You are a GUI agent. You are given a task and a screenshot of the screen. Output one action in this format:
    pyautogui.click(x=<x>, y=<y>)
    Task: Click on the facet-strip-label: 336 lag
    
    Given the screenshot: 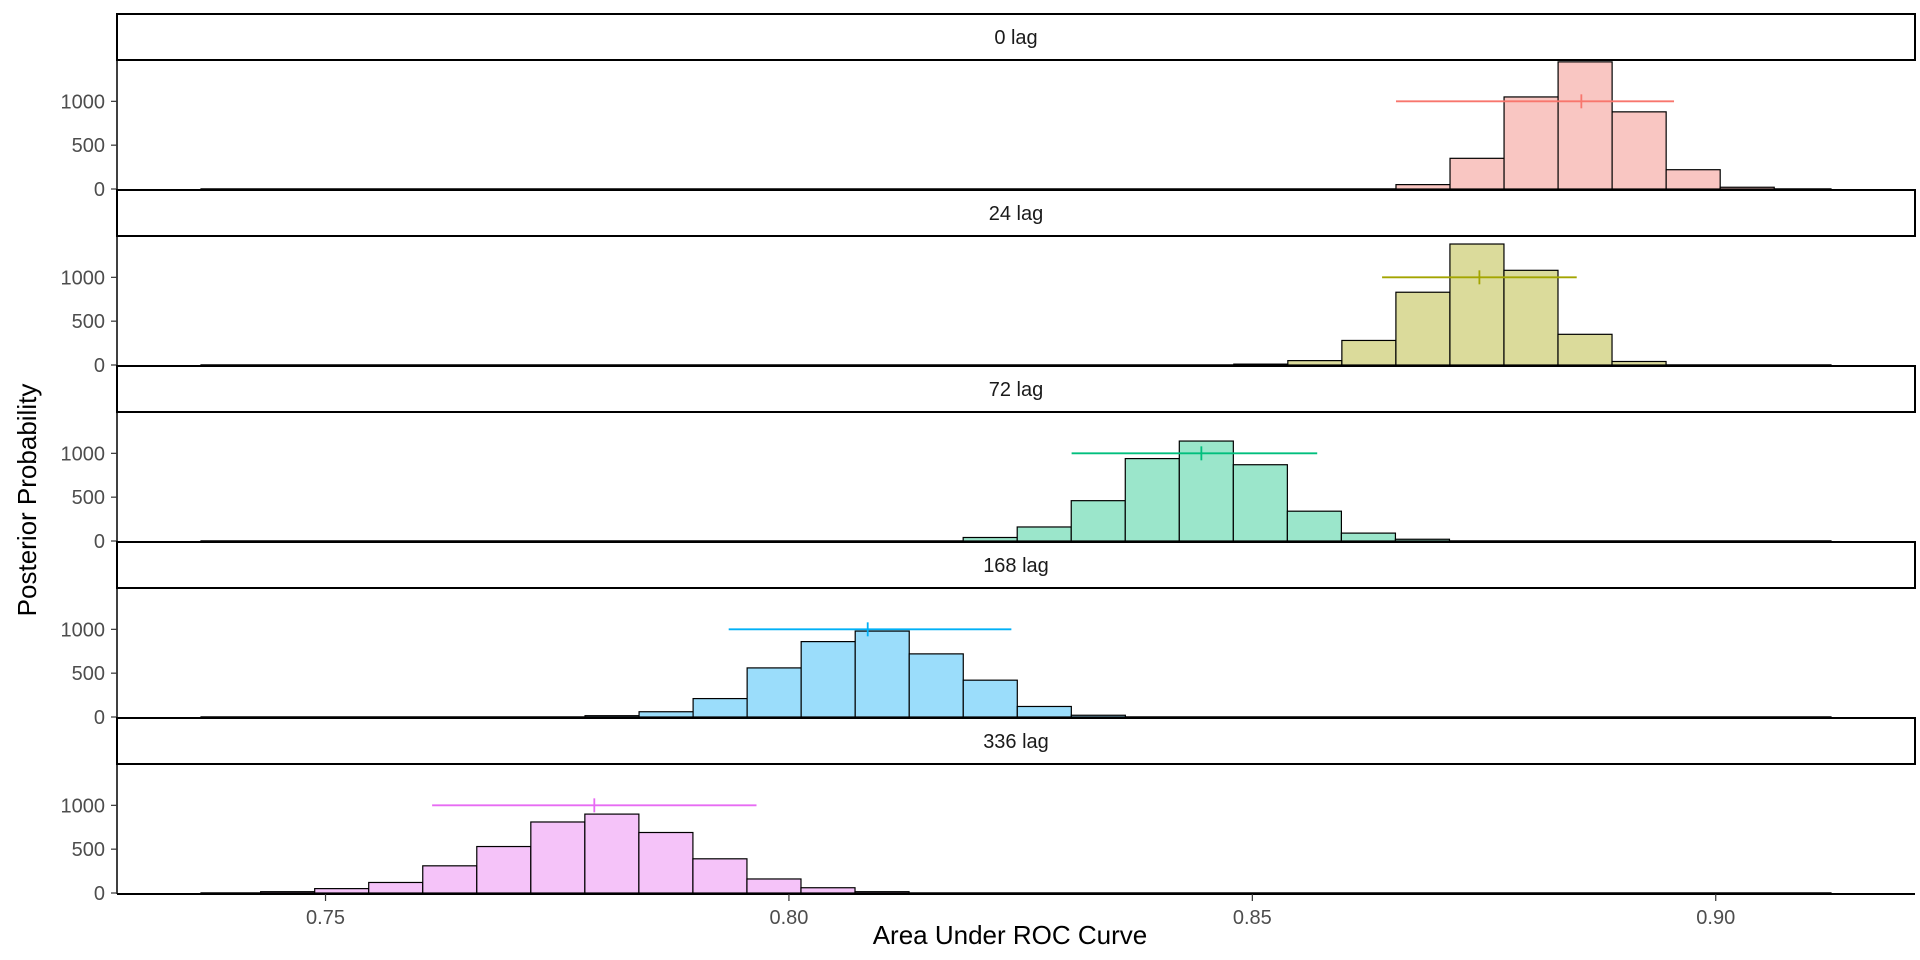 What is the action you would take?
    pyautogui.click(x=1016, y=742)
    